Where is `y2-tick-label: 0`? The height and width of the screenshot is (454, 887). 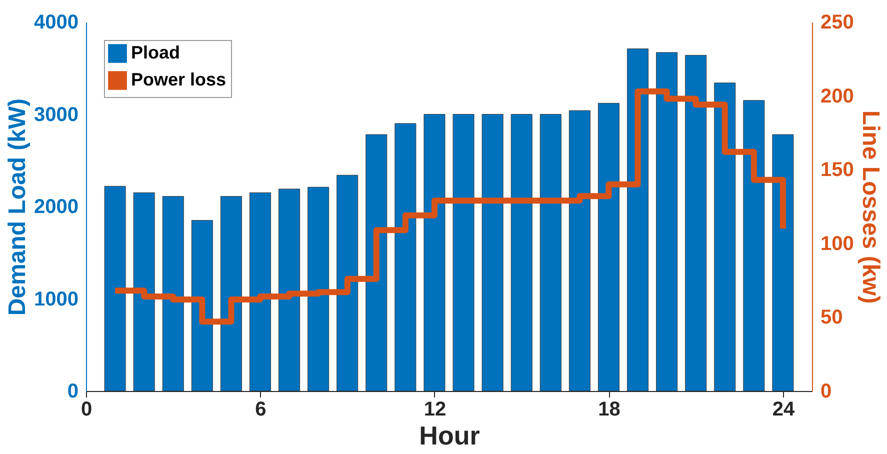 y2-tick-label: 0 is located at coordinates (826, 391).